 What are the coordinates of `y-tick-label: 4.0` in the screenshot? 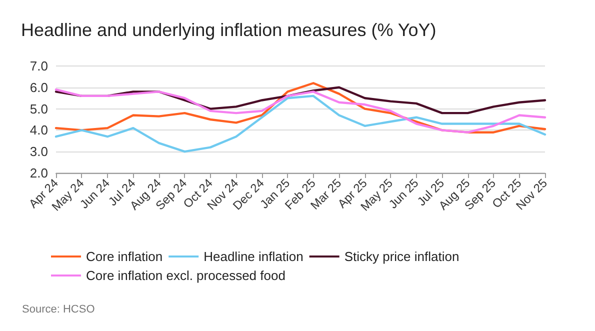 It's located at (39, 130).